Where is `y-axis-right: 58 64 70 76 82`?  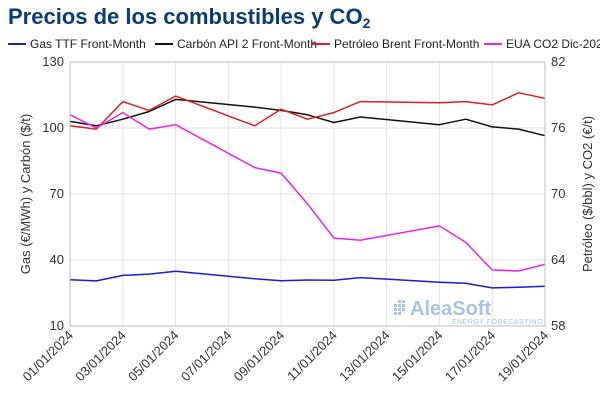 y-axis-right: 58 64 70 76 82 is located at coordinates (558, 193).